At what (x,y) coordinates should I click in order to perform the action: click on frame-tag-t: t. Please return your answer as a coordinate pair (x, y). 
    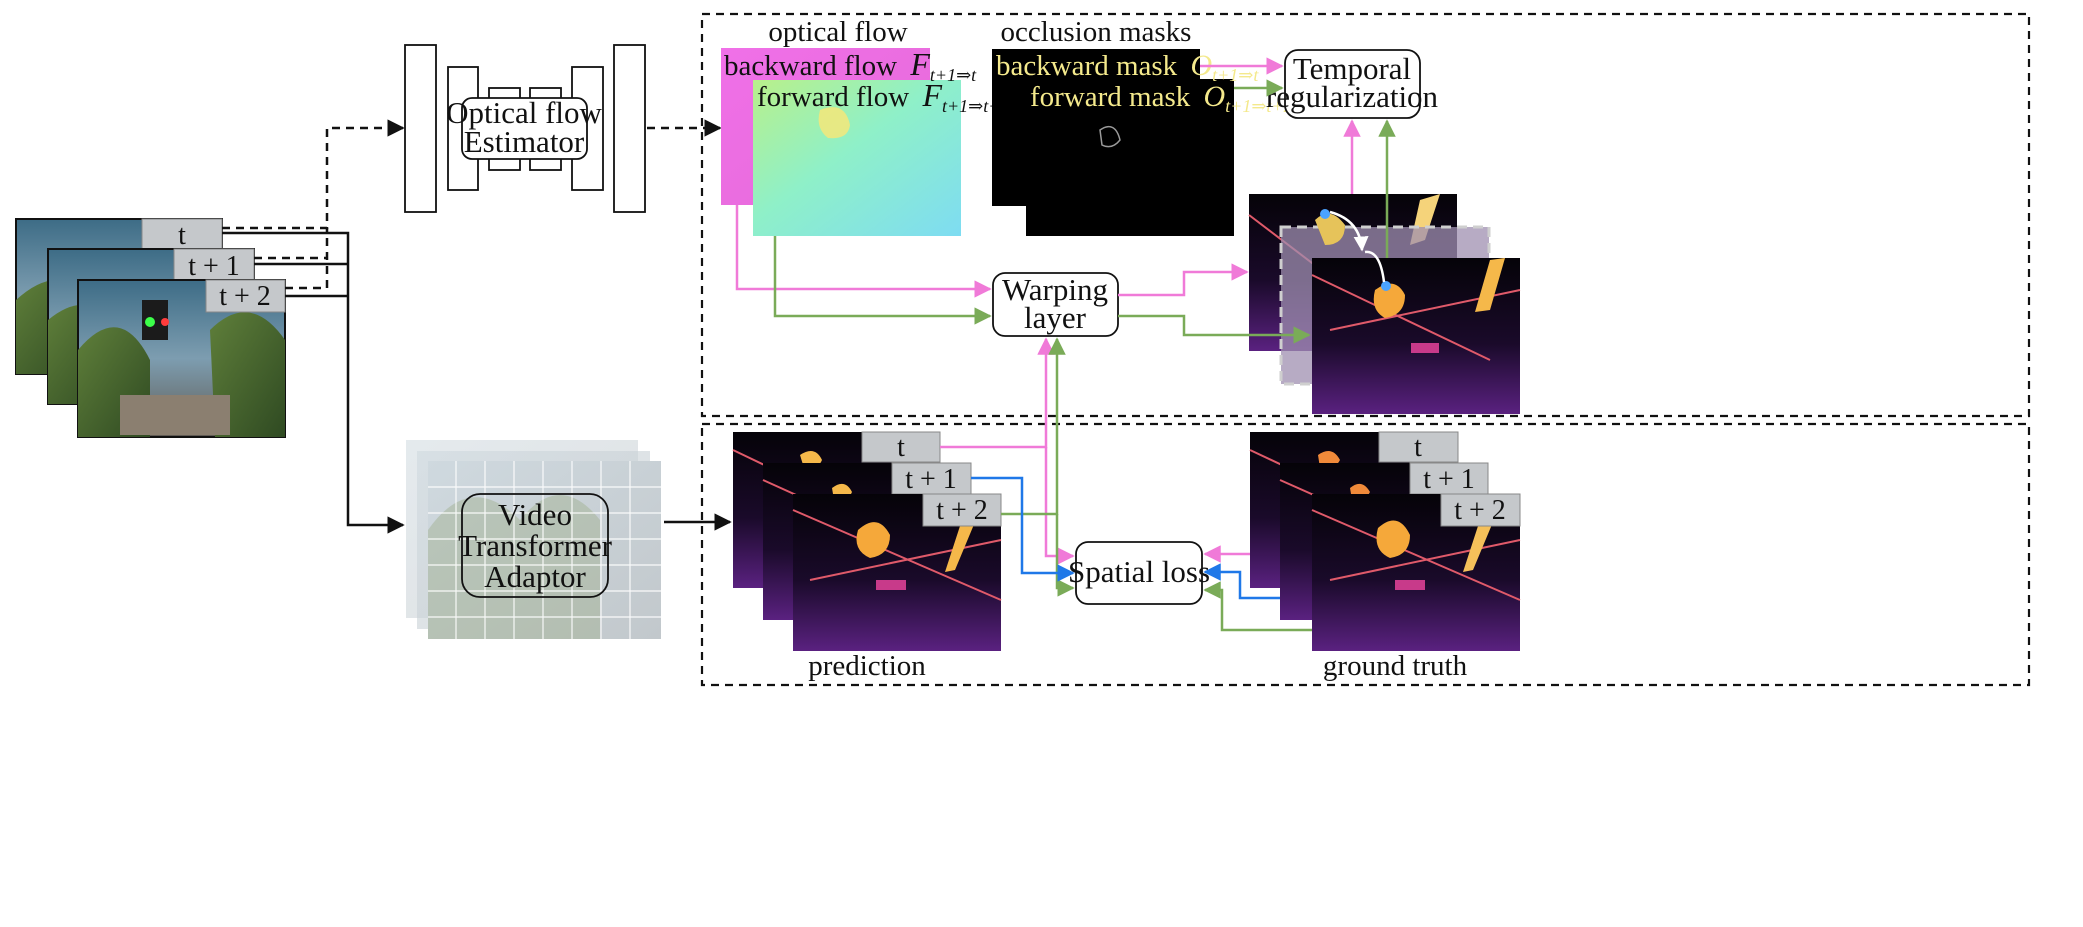
    Looking at the image, I should click on (182, 235).